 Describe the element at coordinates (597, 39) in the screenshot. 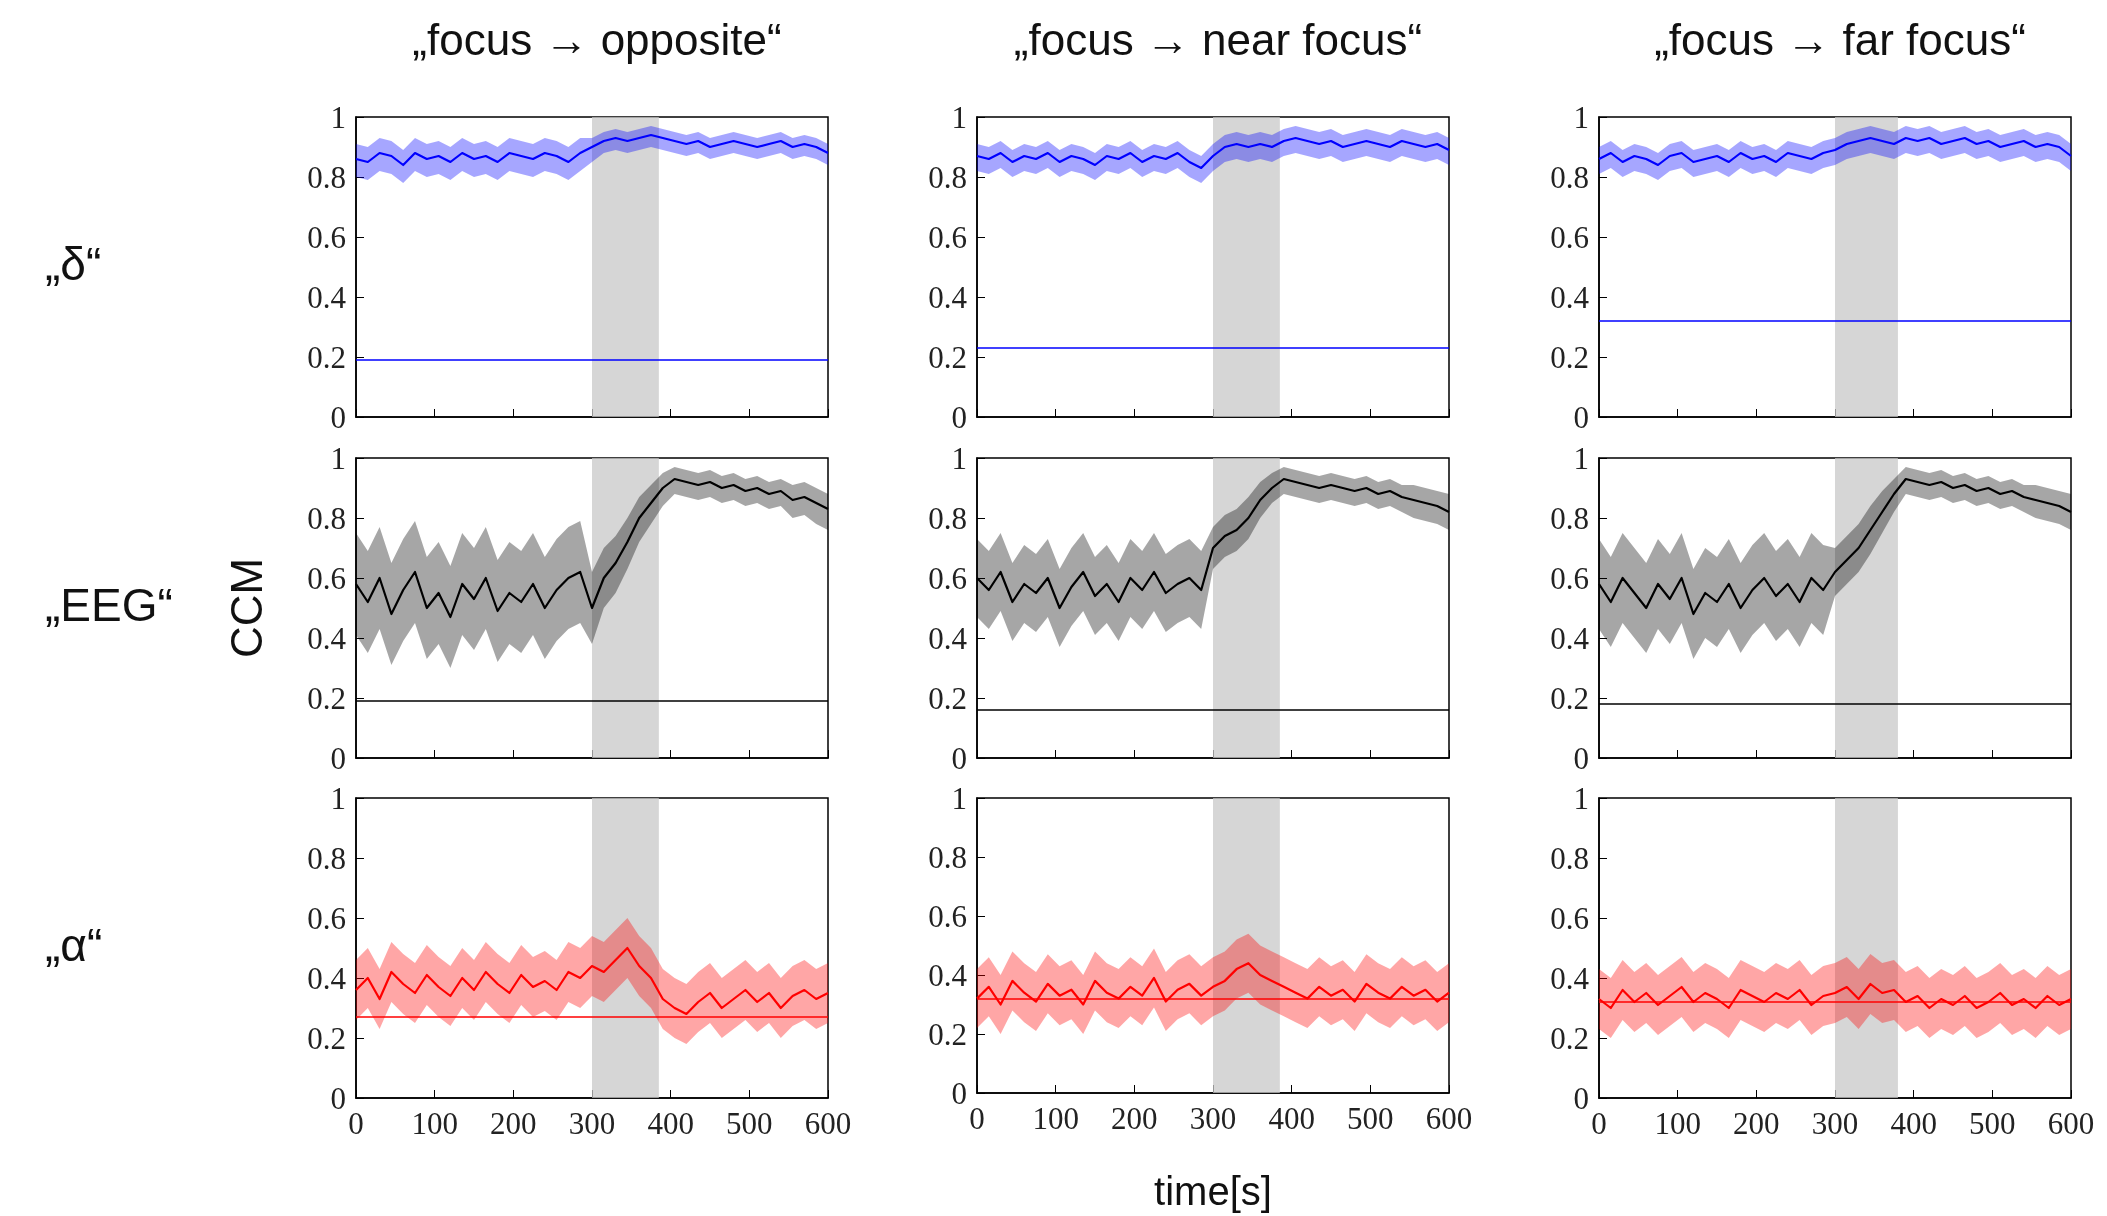

I see `chart-title: „focus → opposite“` at that location.